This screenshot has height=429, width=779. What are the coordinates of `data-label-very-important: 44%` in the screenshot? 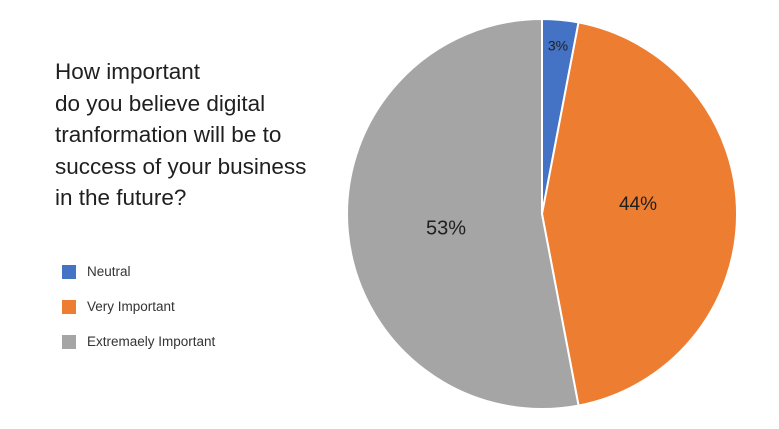 It's located at (638, 204).